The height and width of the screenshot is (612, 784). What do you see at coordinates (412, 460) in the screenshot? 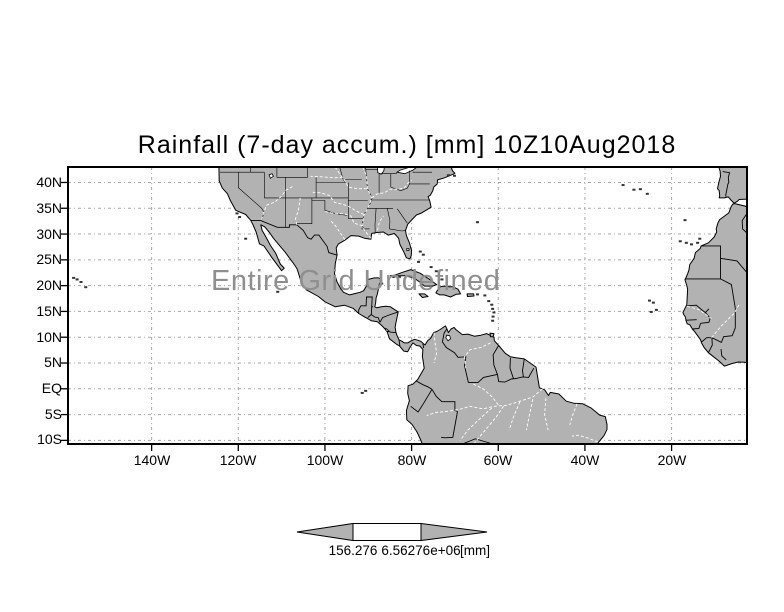
I see `lon-tick-label: 80W` at bounding box center [412, 460].